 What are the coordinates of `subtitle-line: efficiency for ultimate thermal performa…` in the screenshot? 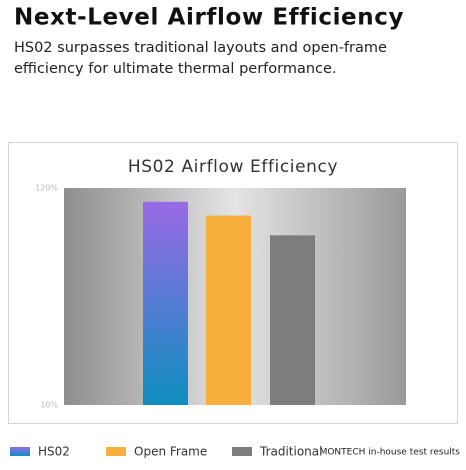 It's located at (175, 69).